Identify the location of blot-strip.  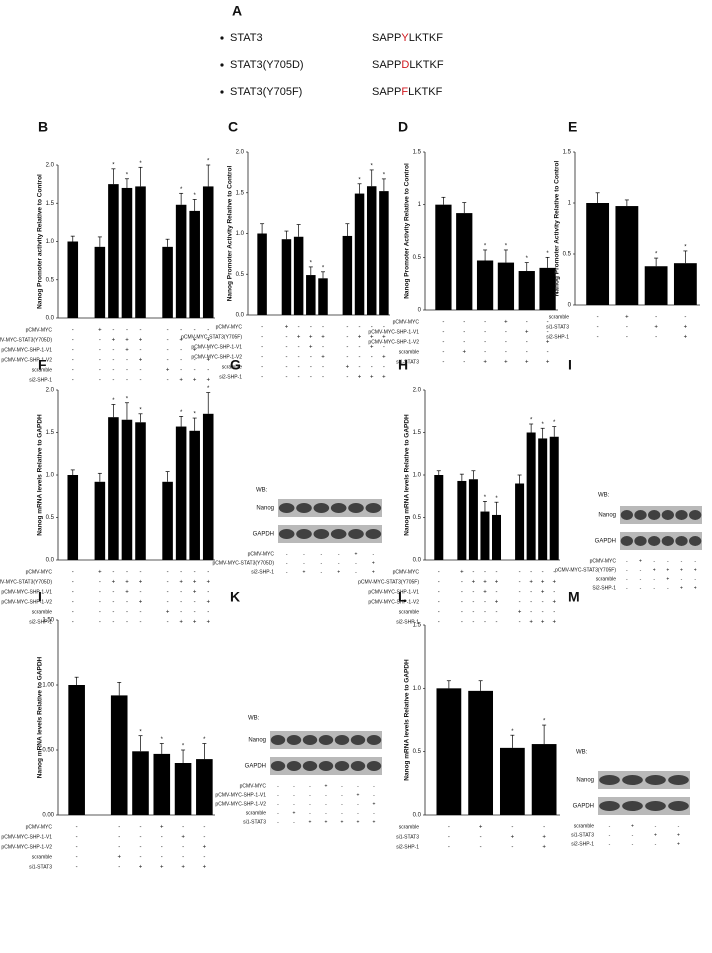
(644, 806).